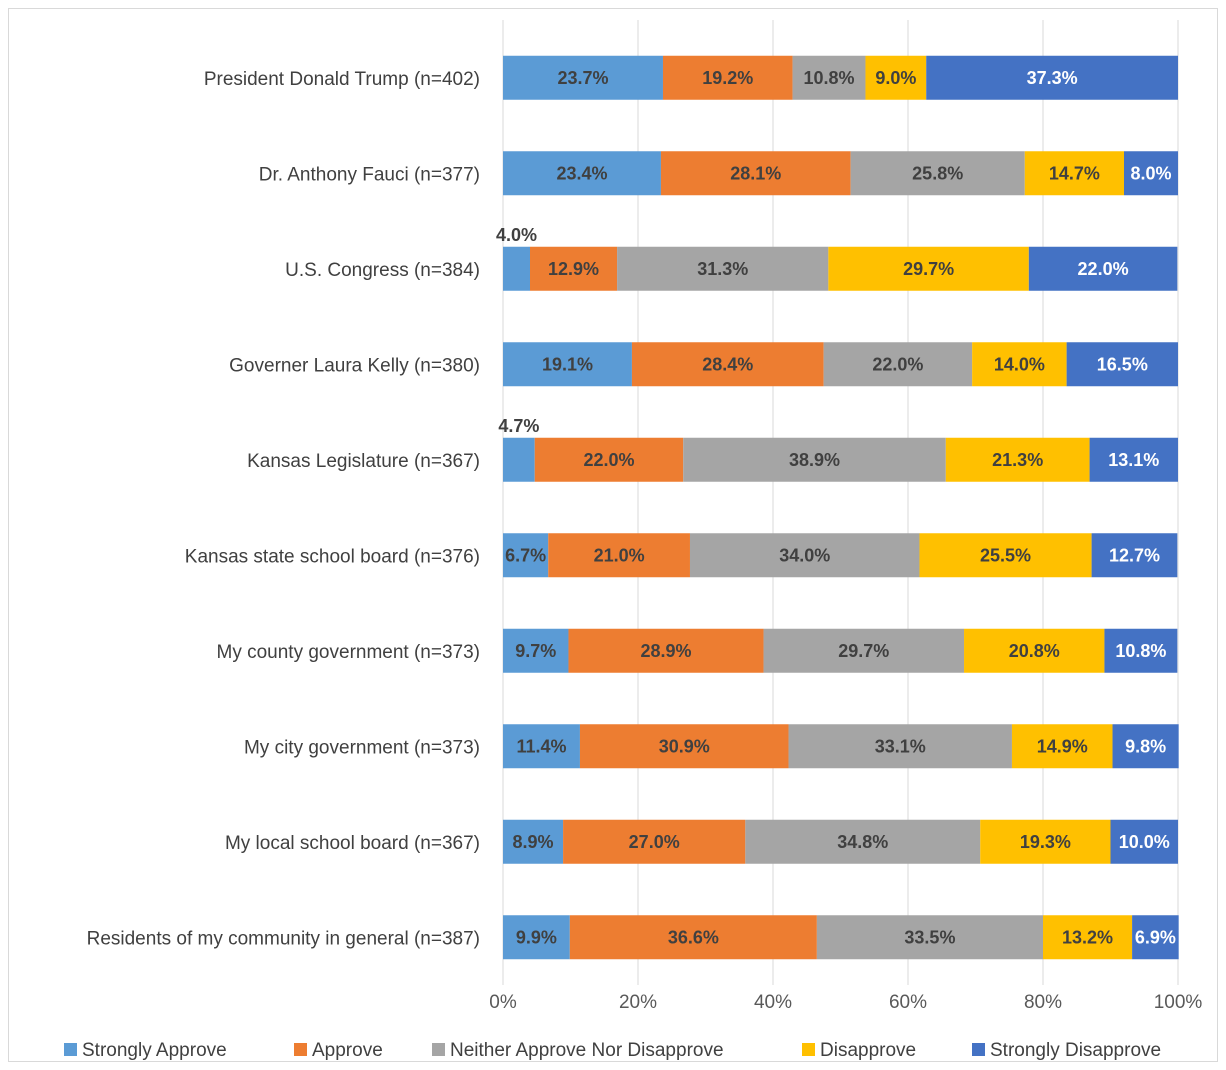 The width and height of the screenshot is (1226, 1070). Describe the element at coordinates (1178, 1002) in the screenshot. I see `x-tick-label: 100%` at that location.